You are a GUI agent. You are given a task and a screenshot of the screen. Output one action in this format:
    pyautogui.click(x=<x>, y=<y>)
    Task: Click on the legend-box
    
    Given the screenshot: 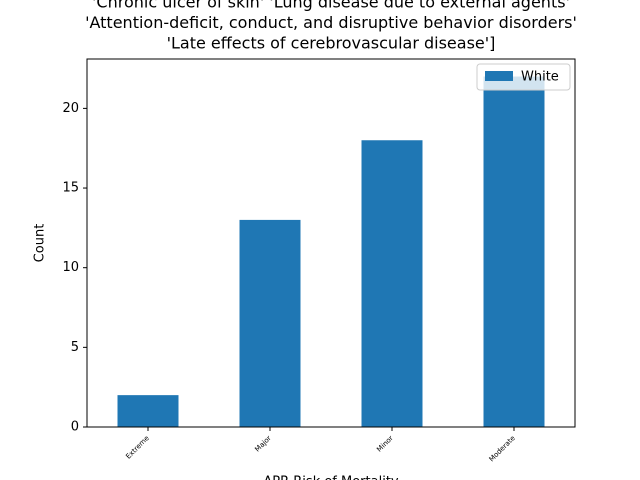 What is the action you would take?
    pyautogui.click(x=523, y=77)
    